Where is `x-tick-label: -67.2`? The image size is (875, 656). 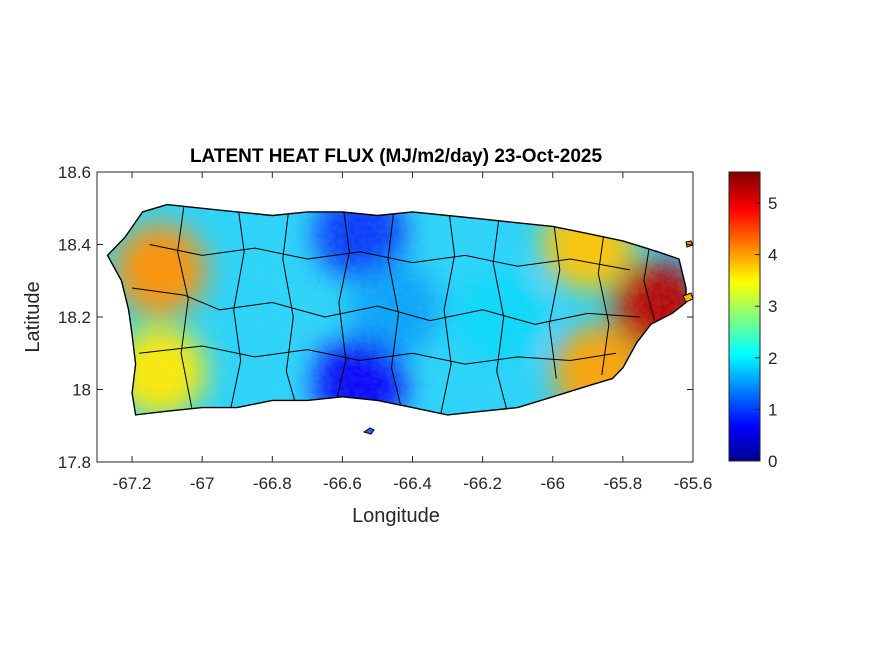 x-tick-label: -67.2 is located at coordinates (132, 483).